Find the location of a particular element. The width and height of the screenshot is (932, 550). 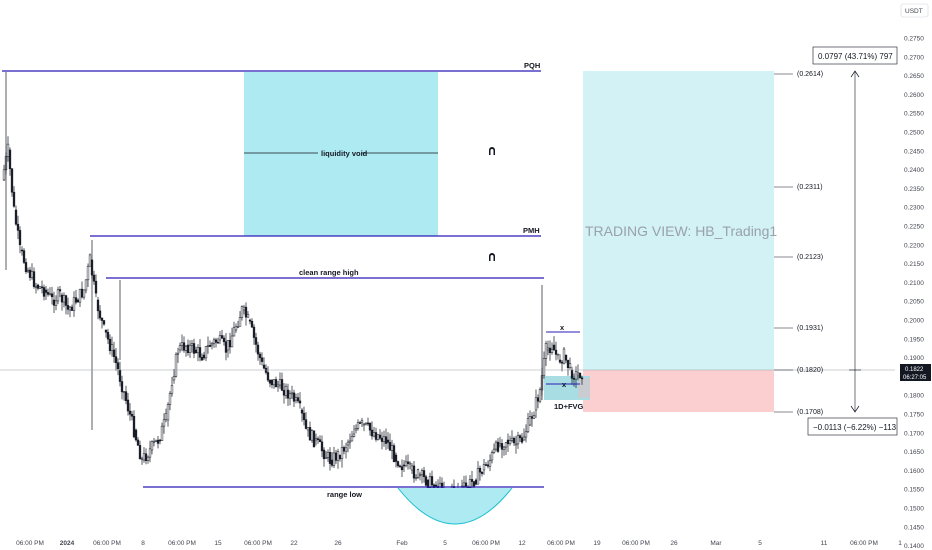

current-price-badge is located at coordinates (915, 372).